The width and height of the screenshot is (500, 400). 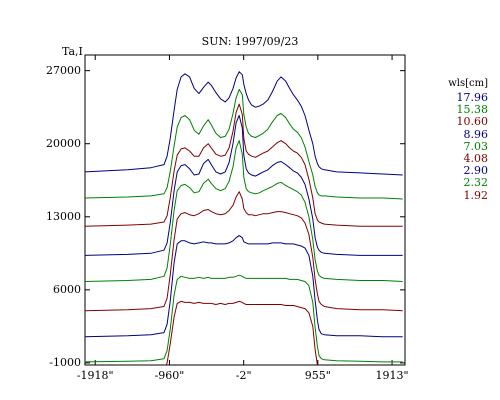 I want to click on y-axis-label: Ta,I, so click(x=72, y=51).